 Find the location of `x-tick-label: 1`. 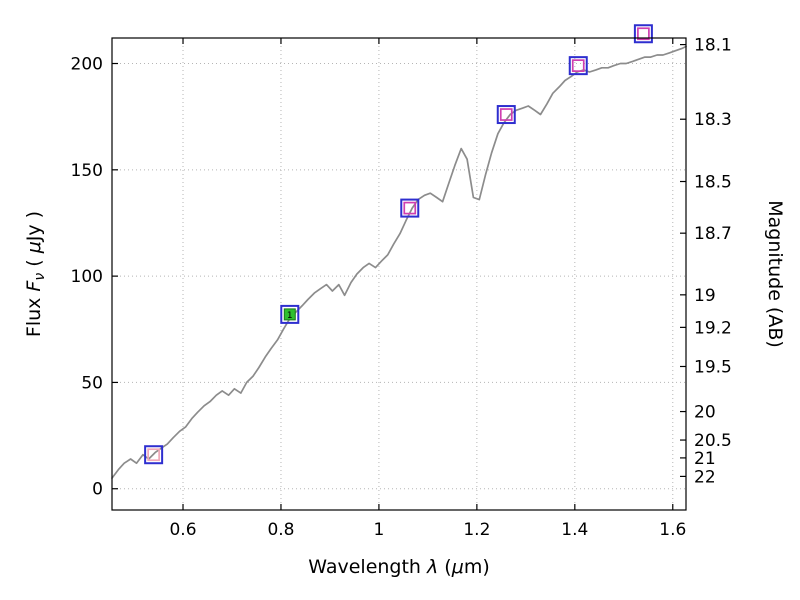

x-tick-label: 1 is located at coordinates (379, 530).